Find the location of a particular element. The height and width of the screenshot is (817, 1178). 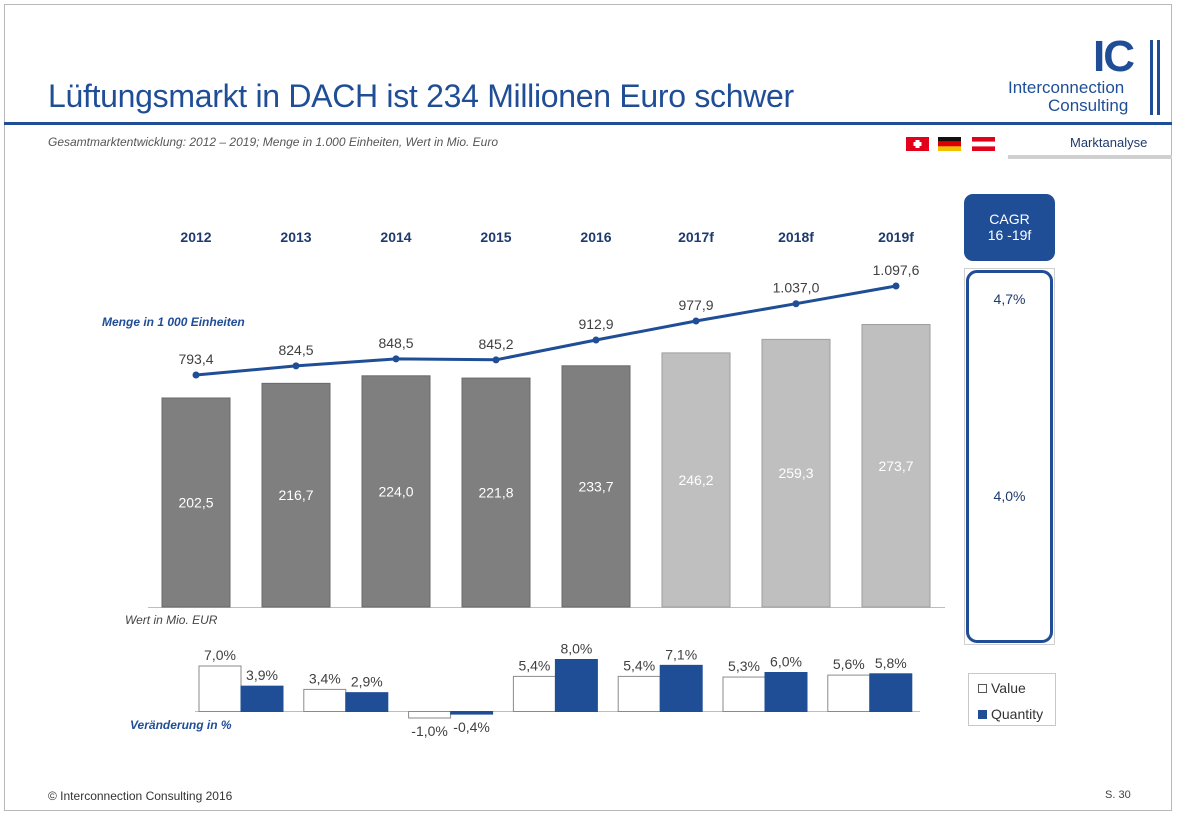

value-bar-label: 259,3 is located at coordinates (795, 473).